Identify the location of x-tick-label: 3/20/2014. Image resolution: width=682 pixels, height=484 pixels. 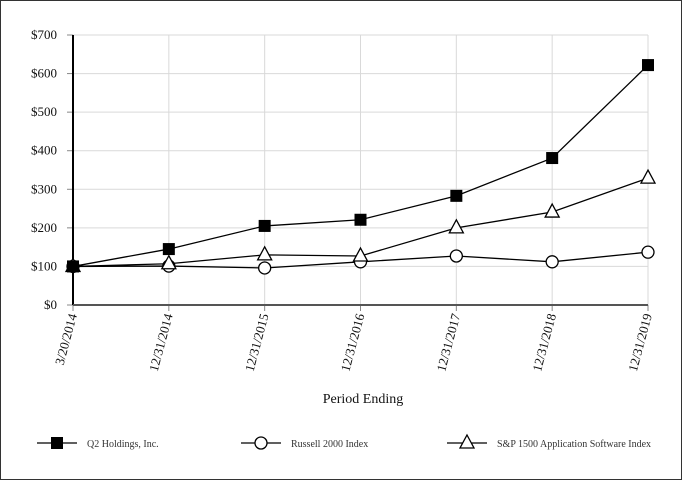
(66, 338).